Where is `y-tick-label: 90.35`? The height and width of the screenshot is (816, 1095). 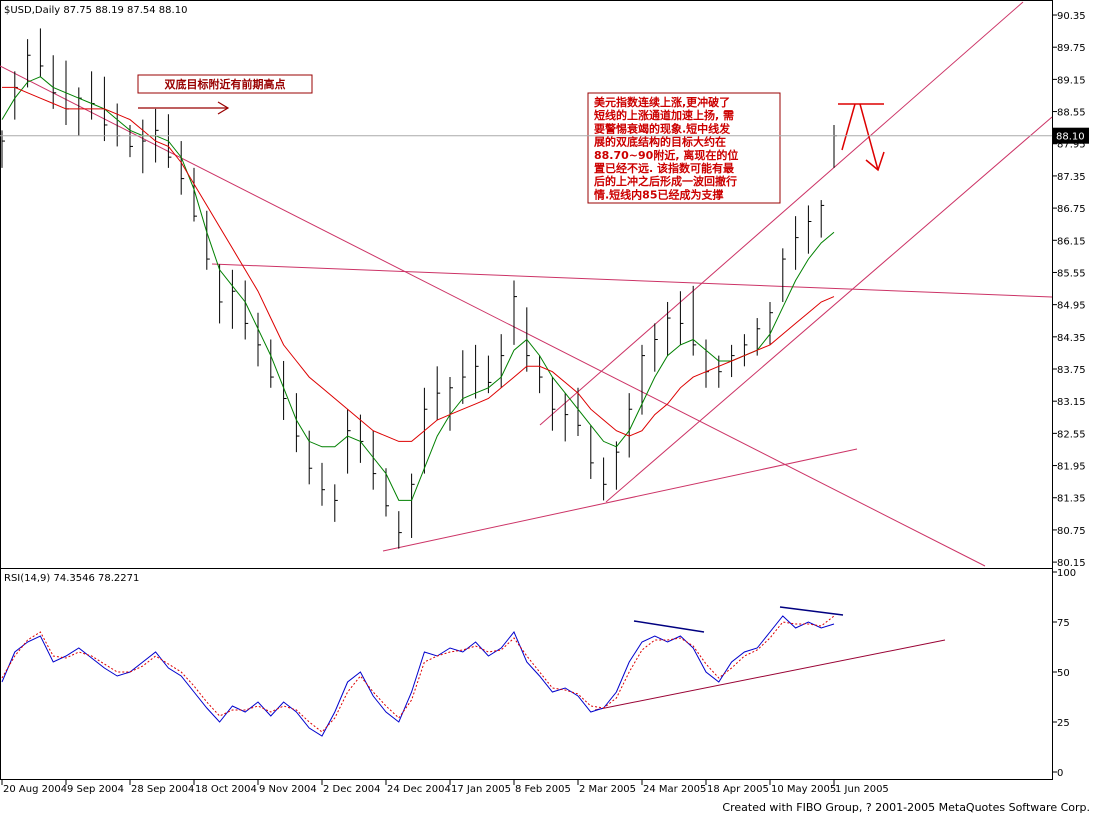 y-tick-label: 90.35 is located at coordinates (1071, 16).